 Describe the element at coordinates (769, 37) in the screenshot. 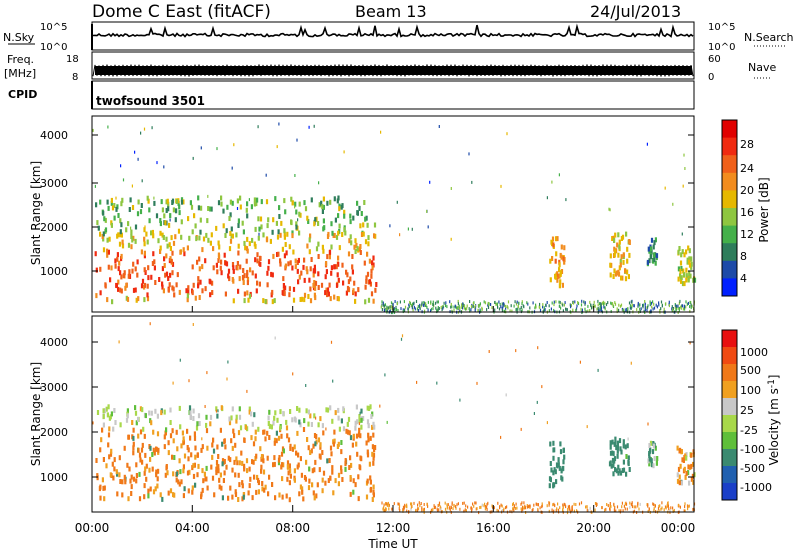

I see `nsearch-label: N.Search` at that location.